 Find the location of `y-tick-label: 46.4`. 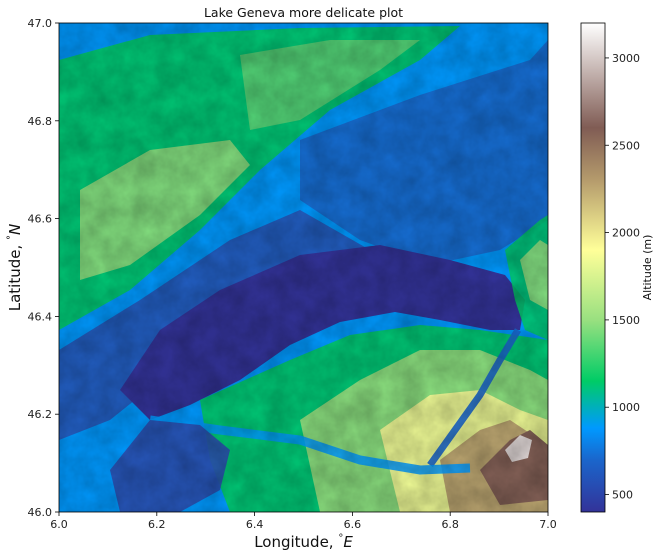

y-tick-label: 46.4 is located at coordinates (40, 316).